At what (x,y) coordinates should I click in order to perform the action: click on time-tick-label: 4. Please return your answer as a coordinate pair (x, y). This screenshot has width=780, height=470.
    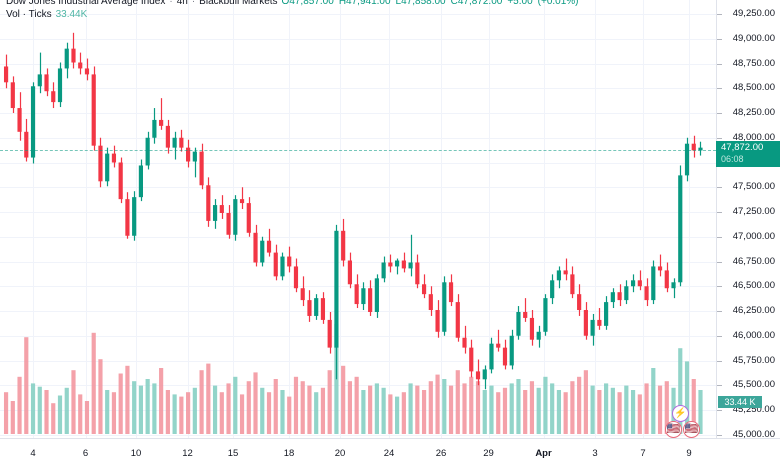
    Looking at the image, I should click on (33, 453).